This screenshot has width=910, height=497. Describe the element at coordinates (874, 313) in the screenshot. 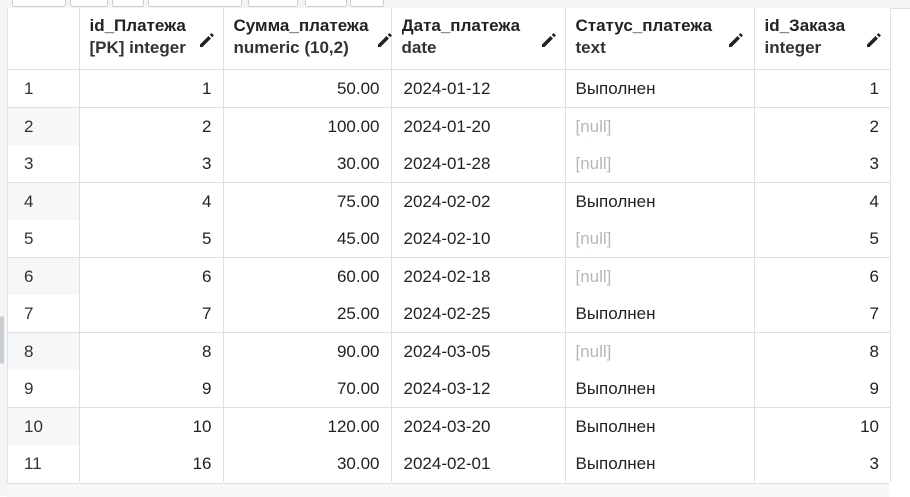

I see `cell-order-id: 7` at that location.